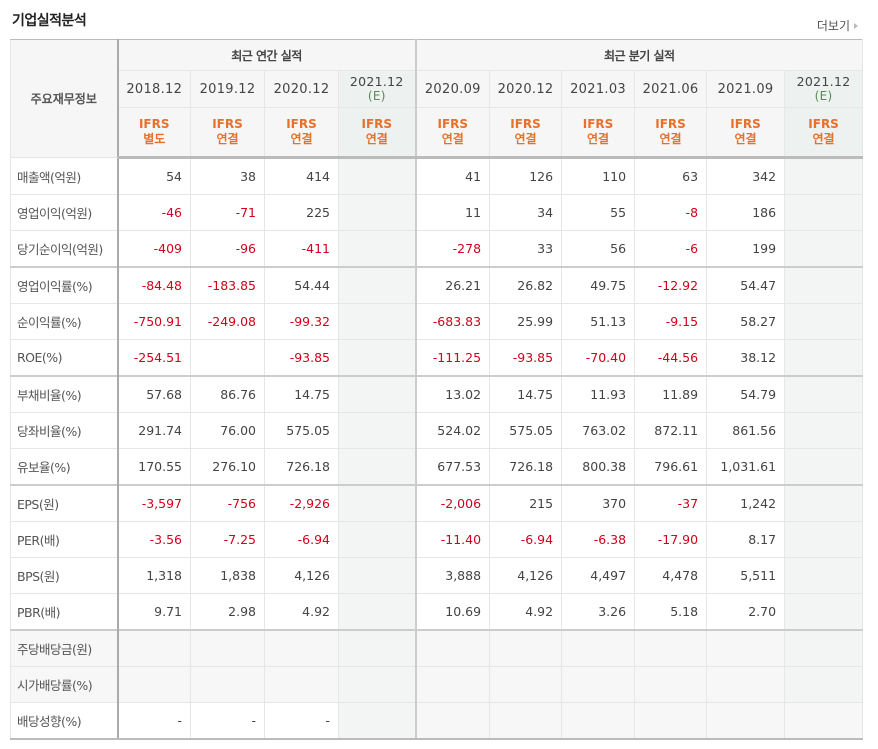 This screenshot has width=878, height=749. Describe the element at coordinates (746, 321) in the screenshot. I see `table-cell: 58.27` at that location.